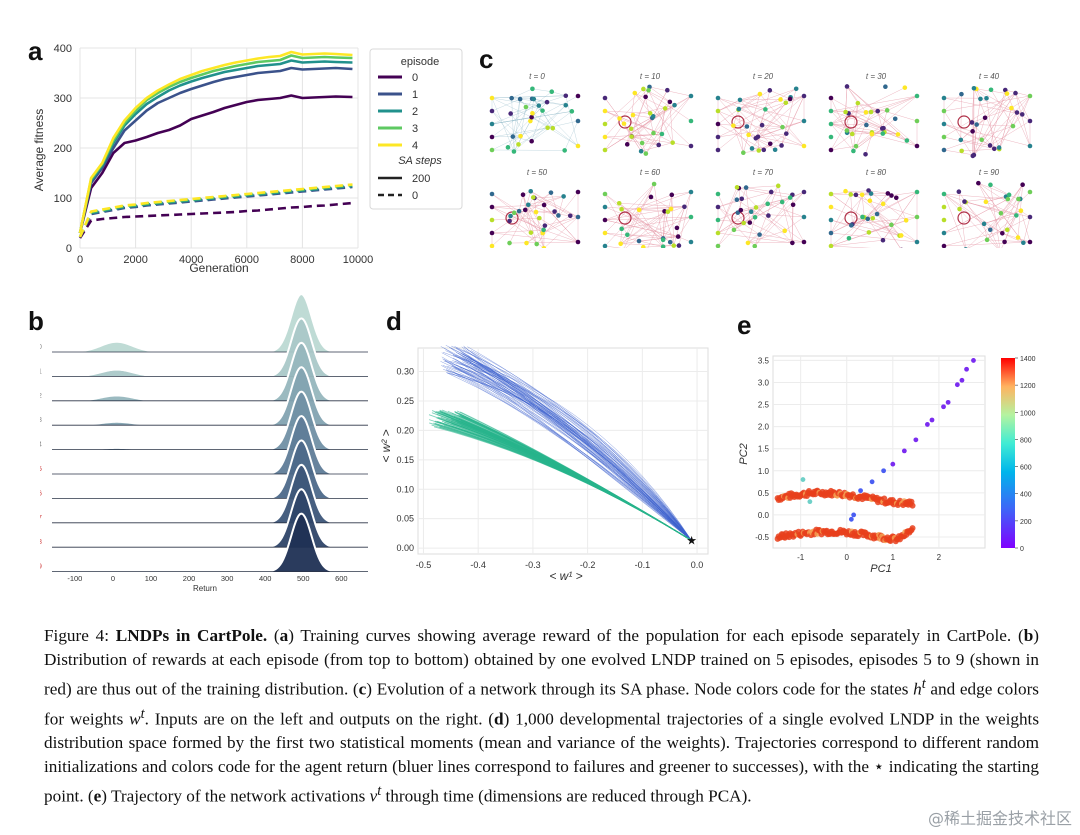 The width and height of the screenshot is (1080, 835). What do you see at coordinates (341, 578) in the screenshot?
I see `chart-b-xtick-7: 600` at bounding box center [341, 578].